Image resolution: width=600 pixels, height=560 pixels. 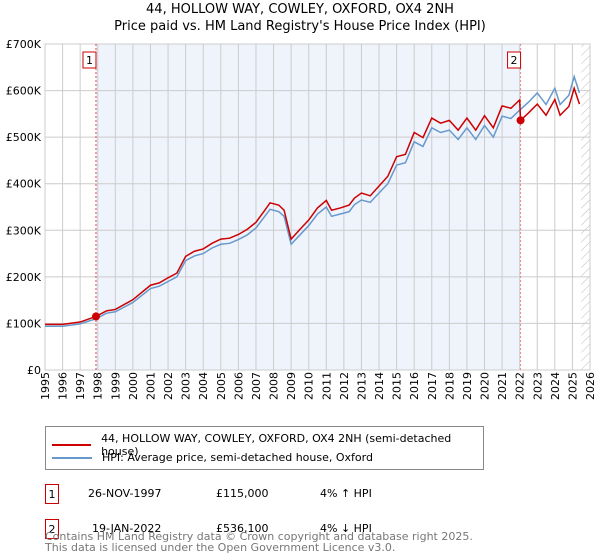 I want to click on x-tick-label: 2000, so click(x=133, y=386).